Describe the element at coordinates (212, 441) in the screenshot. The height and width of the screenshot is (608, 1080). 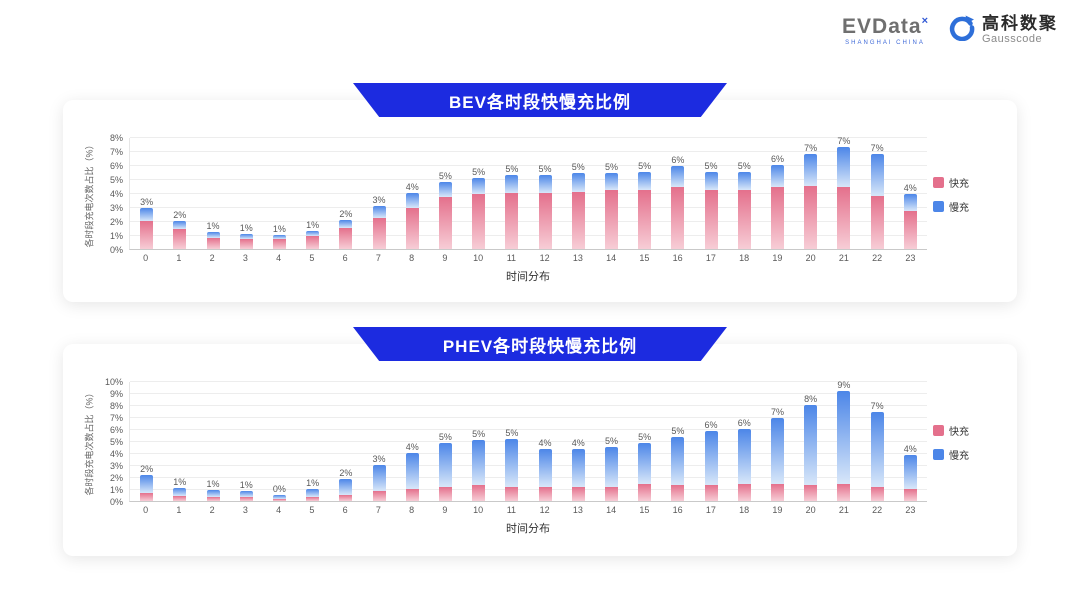
I see `stacked-bar-hour-2: 1%` at that location.